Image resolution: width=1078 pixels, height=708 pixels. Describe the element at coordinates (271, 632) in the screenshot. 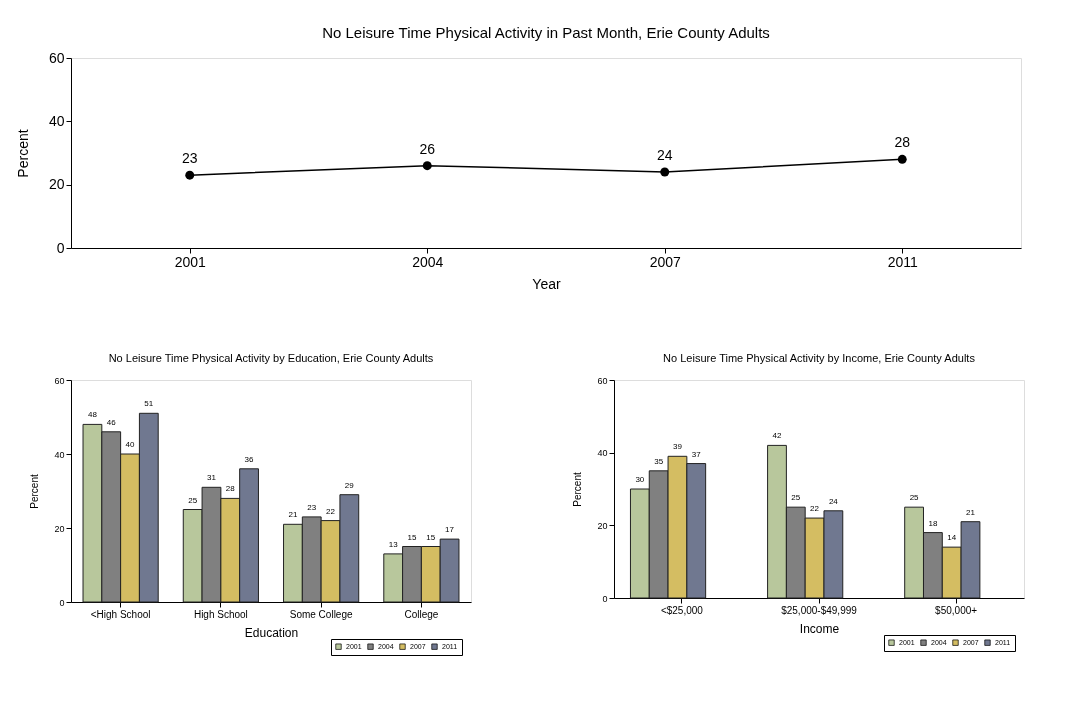

I see `x-axis-title: Education` at that location.